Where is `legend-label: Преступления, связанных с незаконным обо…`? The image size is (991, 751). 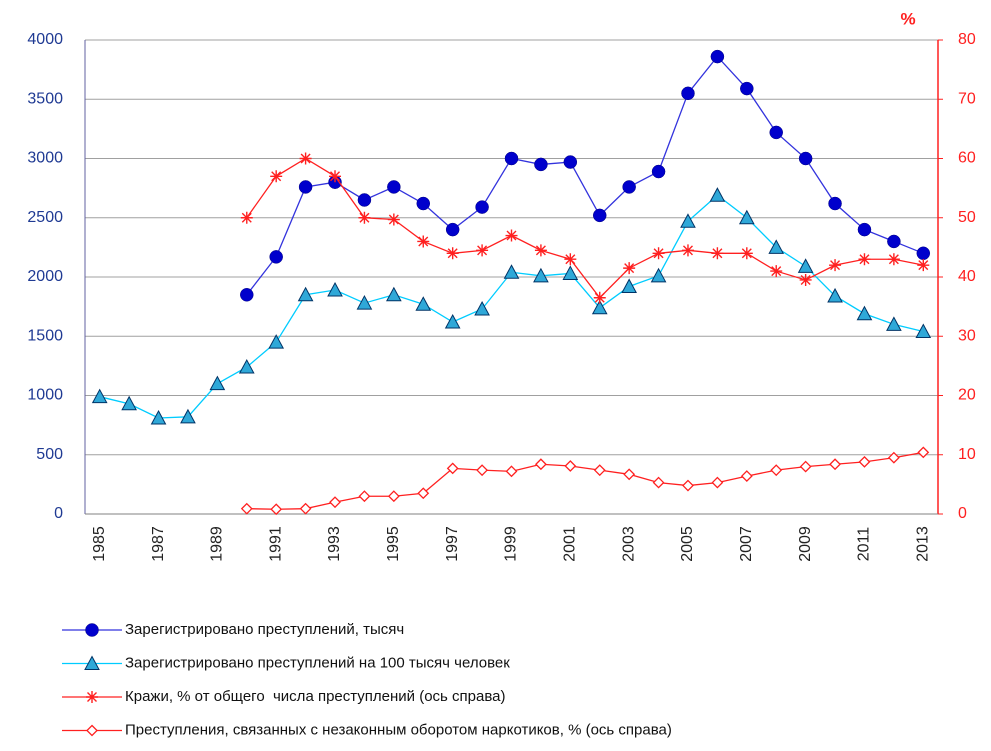
legend-label: Преступления, связанных с незаконным обо… is located at coordinates (398, 729).